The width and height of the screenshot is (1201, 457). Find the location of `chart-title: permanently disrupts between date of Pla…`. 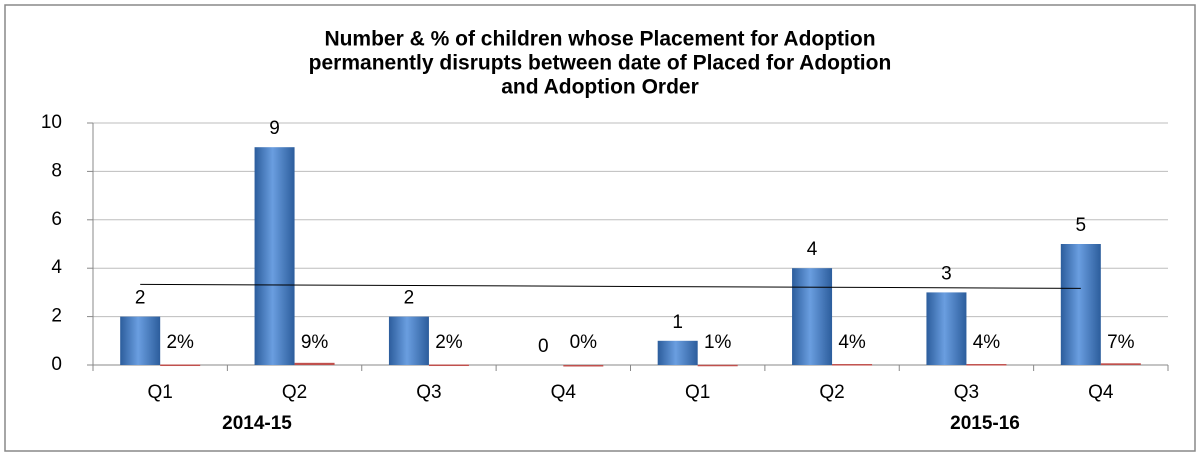

chart-title: permanently disrupts between date of Pla… is located at coordinates (600, 63).